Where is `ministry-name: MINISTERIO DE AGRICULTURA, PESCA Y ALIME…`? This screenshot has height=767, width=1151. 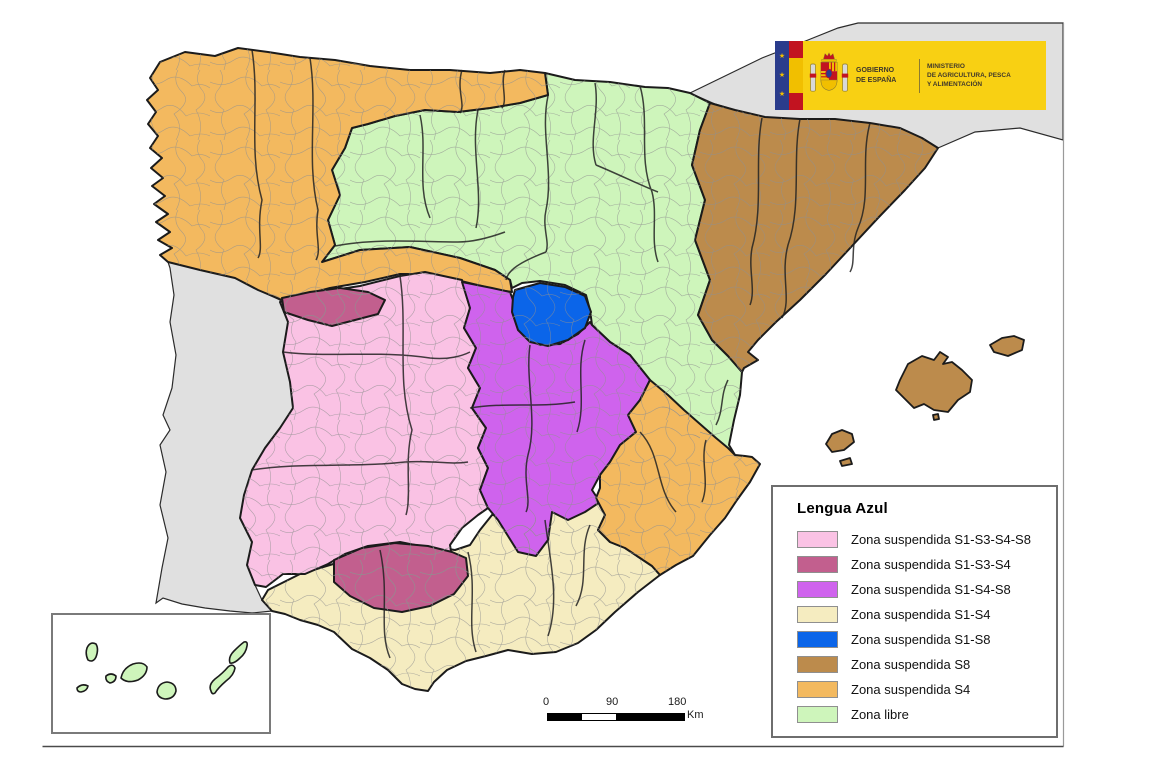
ministry-name: MINISTERIO DE AGRICULTURA, PESCA Y ALIME… is located at coordinates (969, 75).